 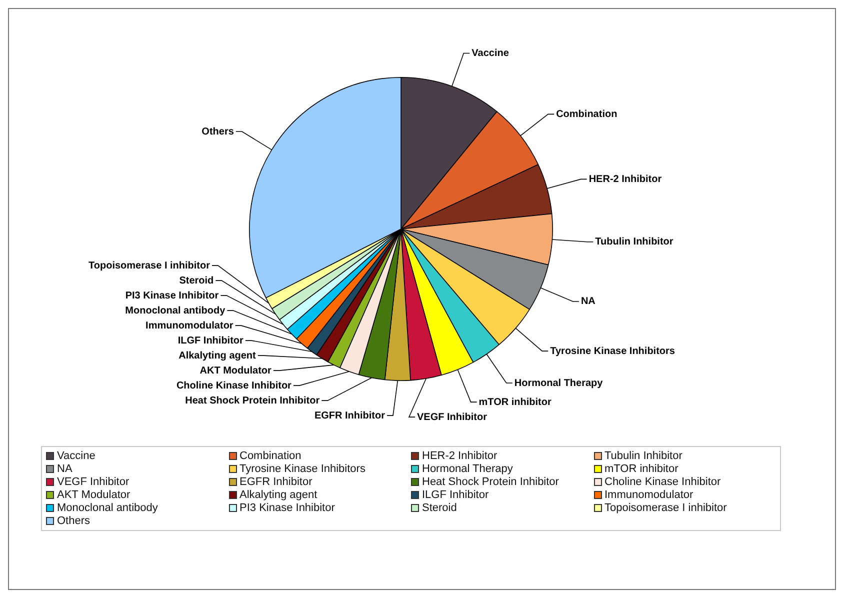 I want to click on legend-label: Alkalyting agent, so click(x=279, y=495).